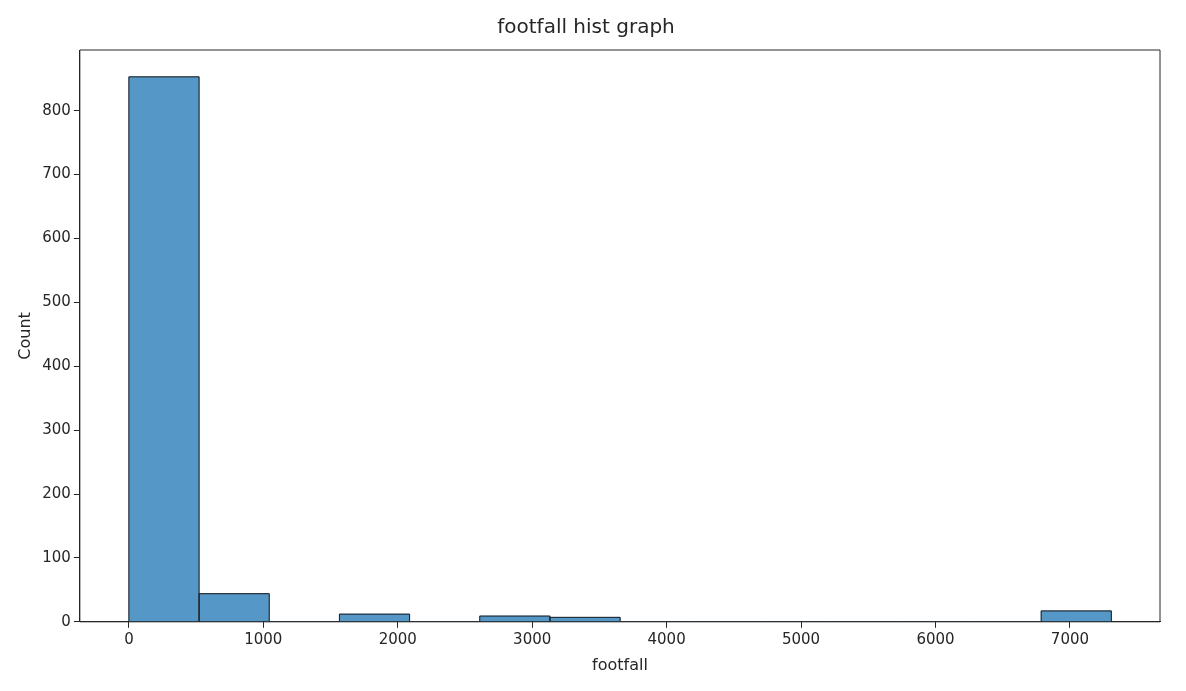 The image size is (1186, 691). I want to click on y-tick-label: 500, so click(56, 301).